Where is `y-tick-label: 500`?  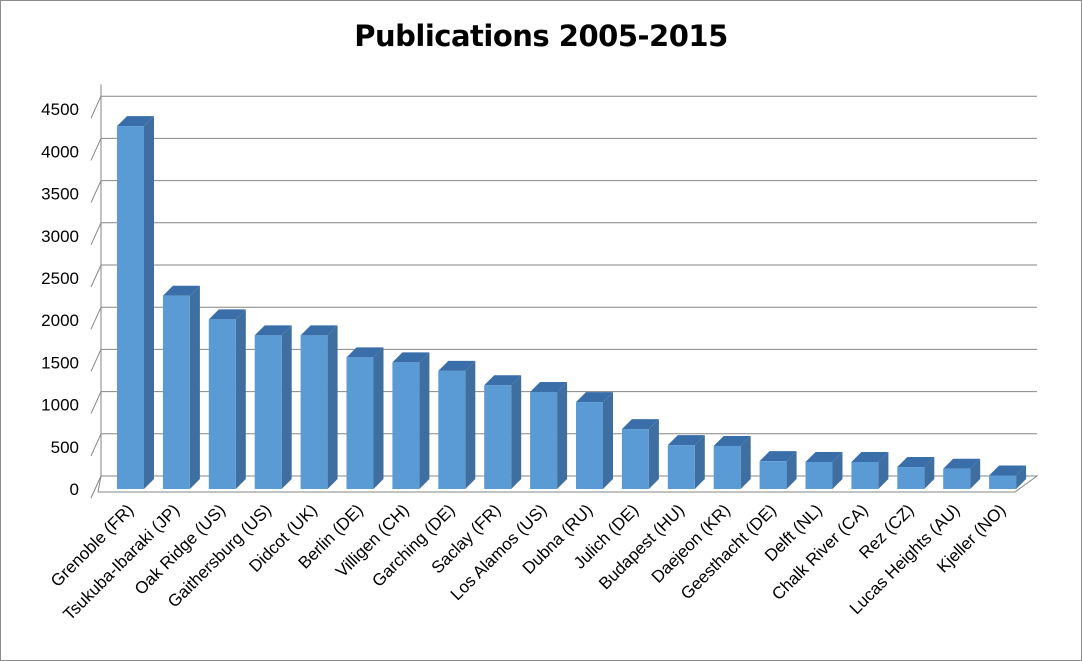
y-tick-label: 500 is located at coordinates (65, 447).